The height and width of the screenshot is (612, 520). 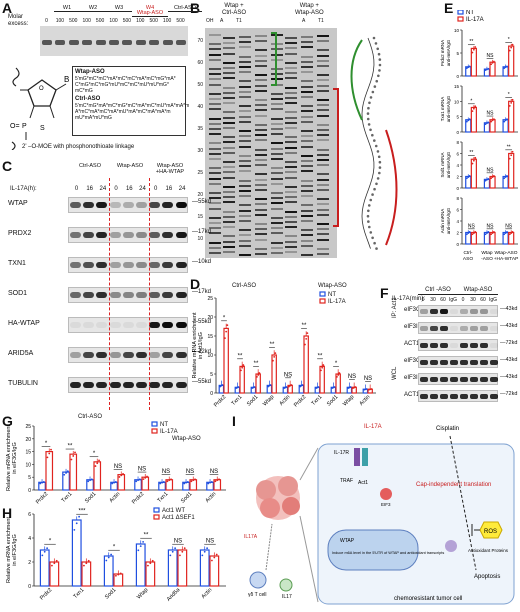 I want to click on rna-secondary-structure, so click(x=374, y=143).